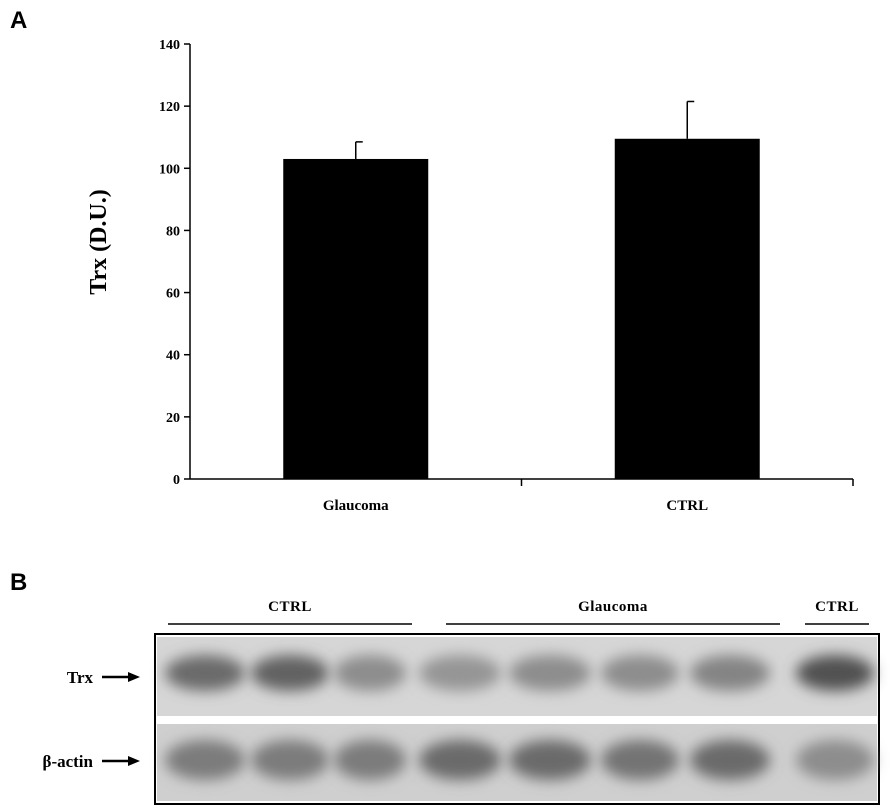 This screenshot has width=892, height=812. I want to click on x-category-label: CTRL, so click(687, 506).